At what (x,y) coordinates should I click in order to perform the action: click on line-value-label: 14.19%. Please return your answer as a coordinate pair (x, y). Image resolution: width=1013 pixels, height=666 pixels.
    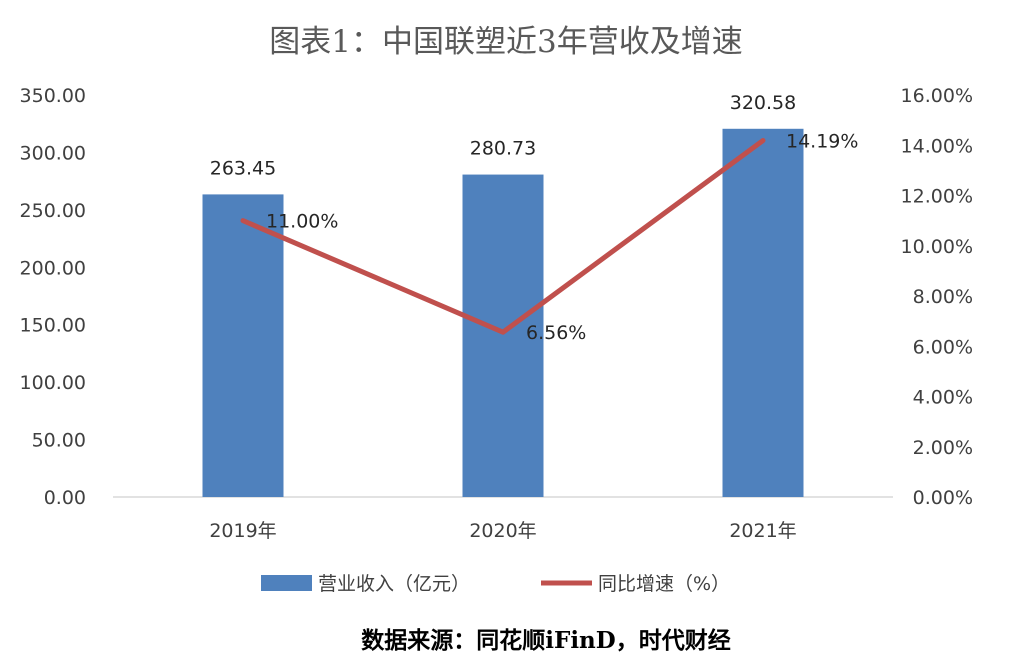
    Looking at the image, I should click on (822, 141).